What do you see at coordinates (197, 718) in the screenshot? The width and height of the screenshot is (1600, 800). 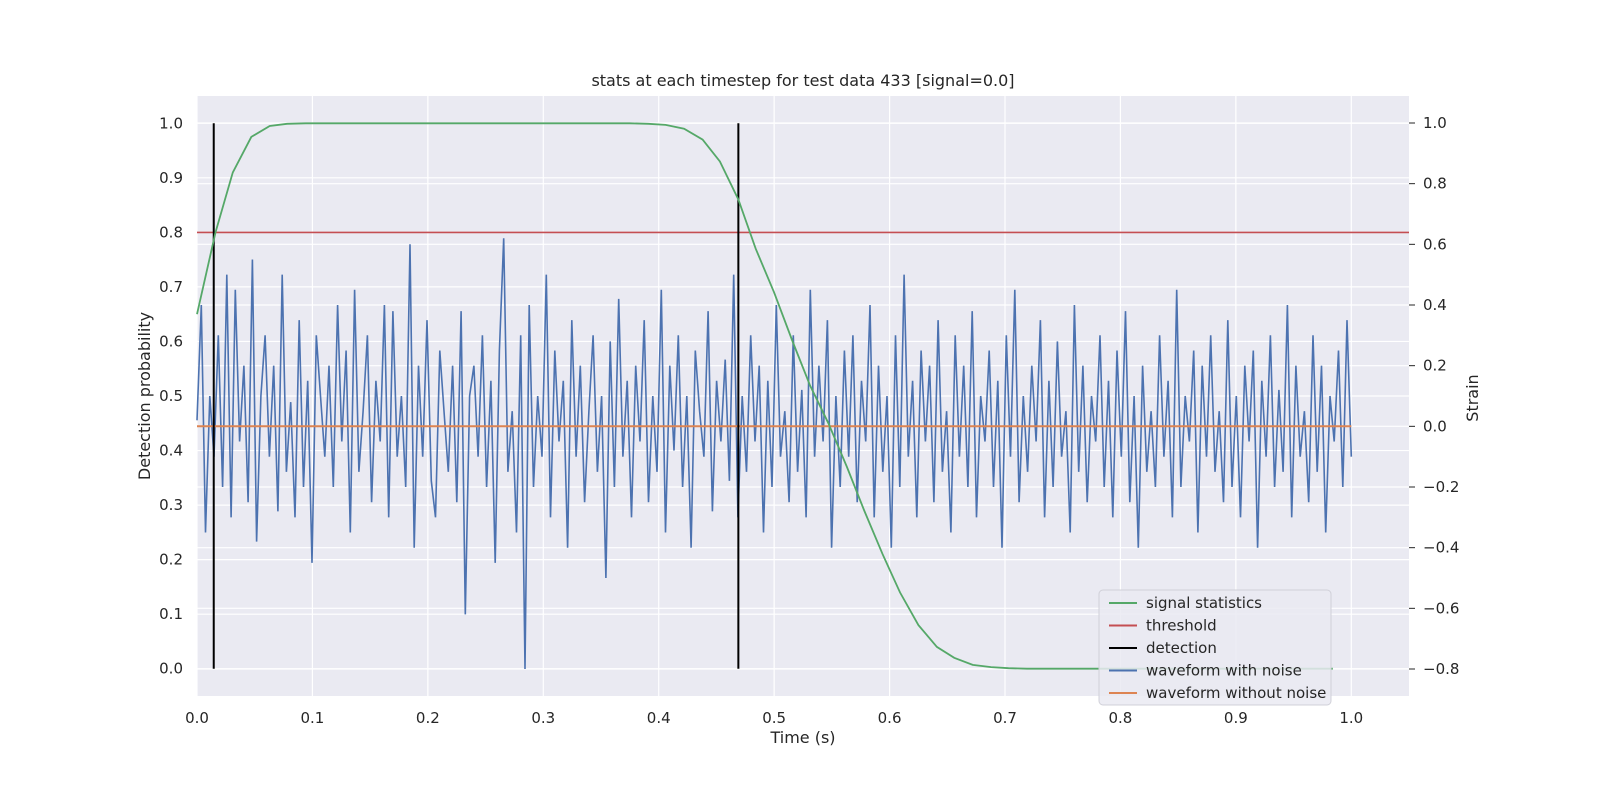 I see `x-tick-label: 0.0` at bounding box center [197, 718].